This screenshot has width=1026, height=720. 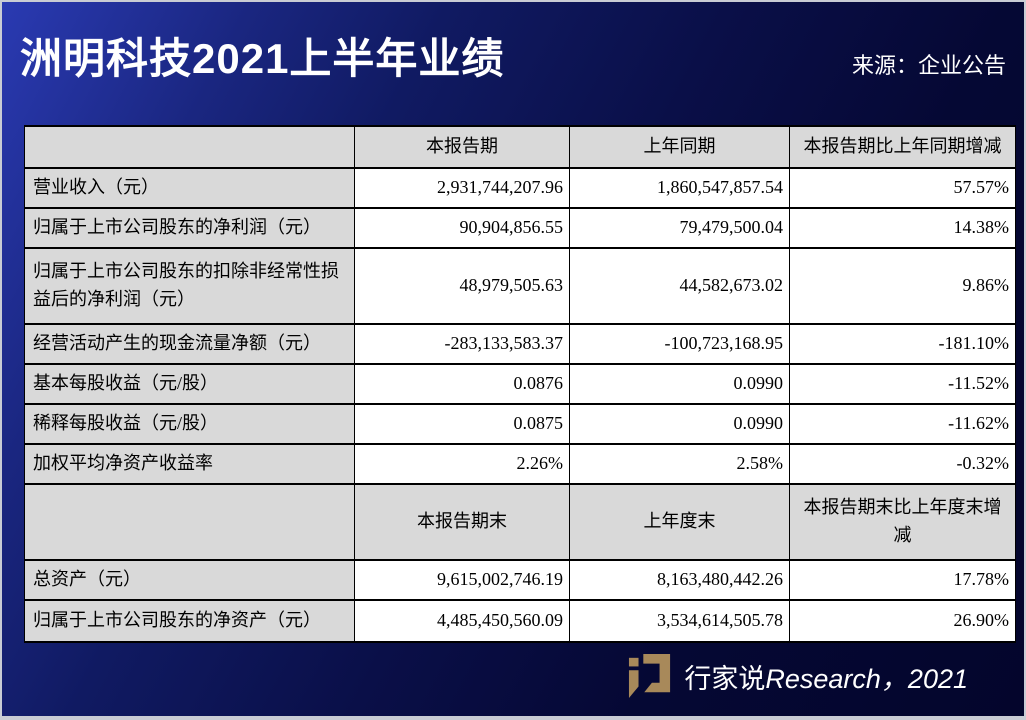 What do you see at coordinates (866, 678) in the screenshot?
I see `footer-brand-en: Research，2021` at bounding box center [866, 678].